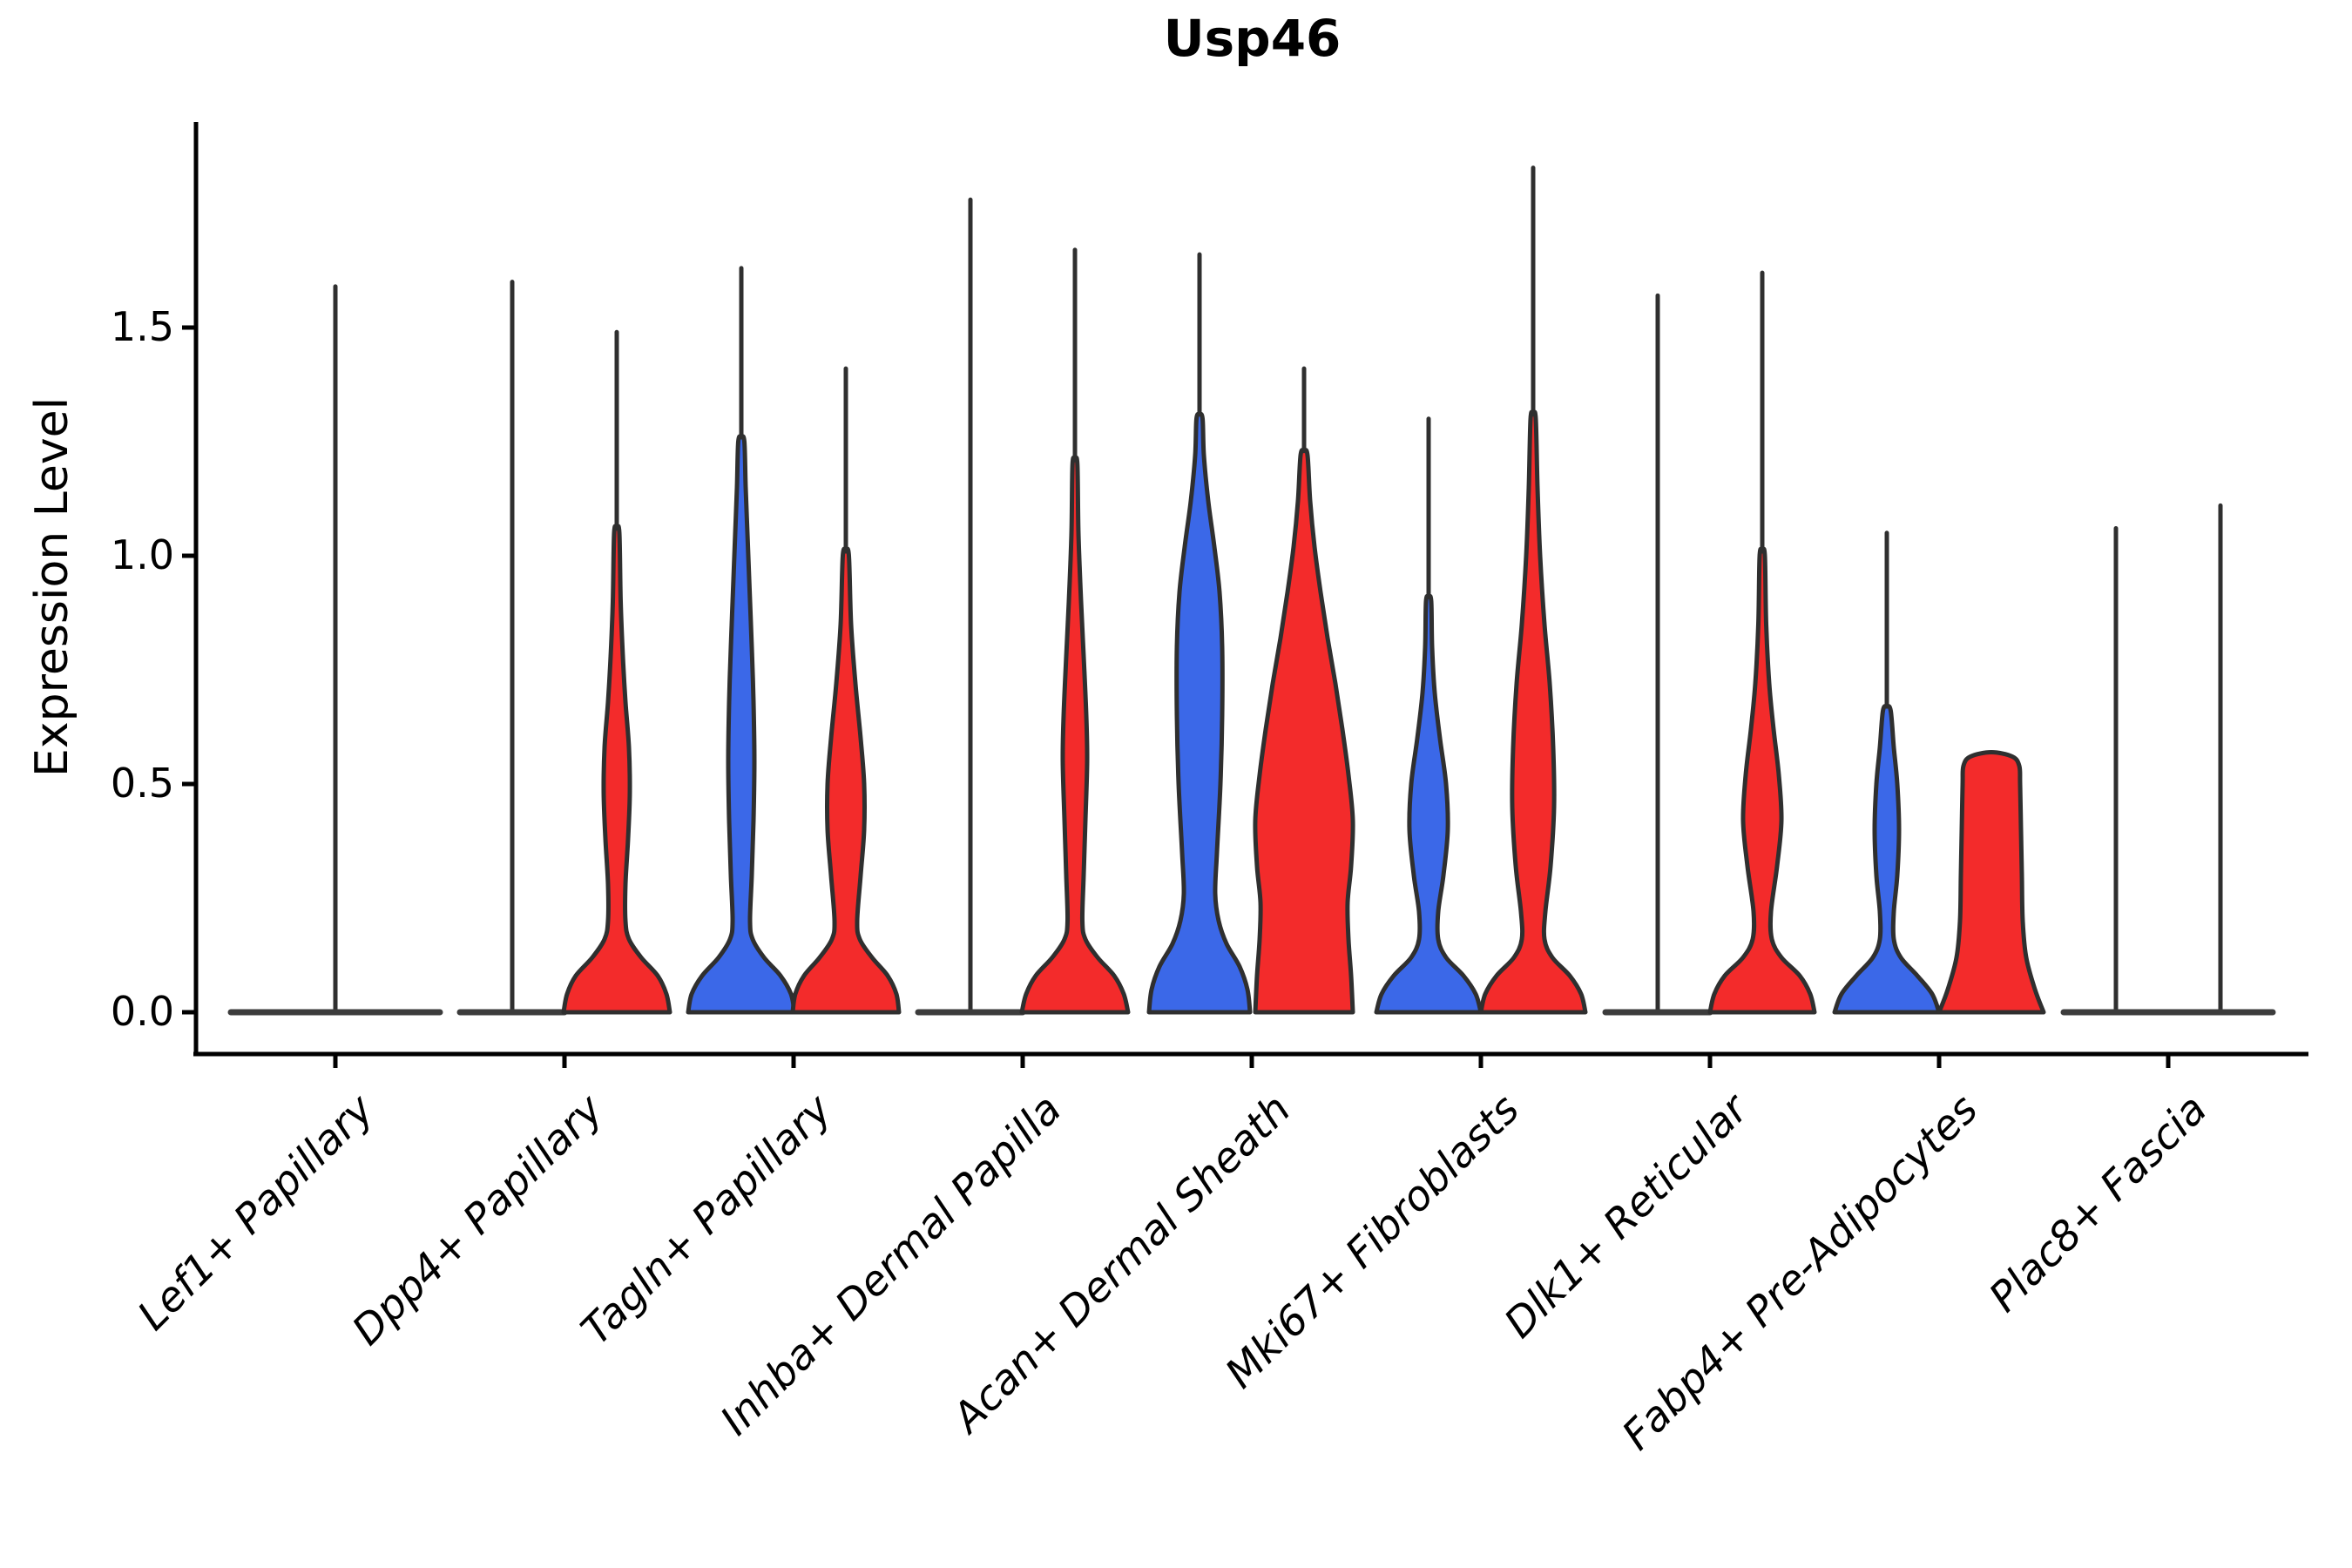 Image resolution: width=2352 pixels, height=1568 pixels. What do you see at coordinates (1252, 1061) in the screenshot?
I see `x-axis-ticks` at bounding box center [1252, 1061].